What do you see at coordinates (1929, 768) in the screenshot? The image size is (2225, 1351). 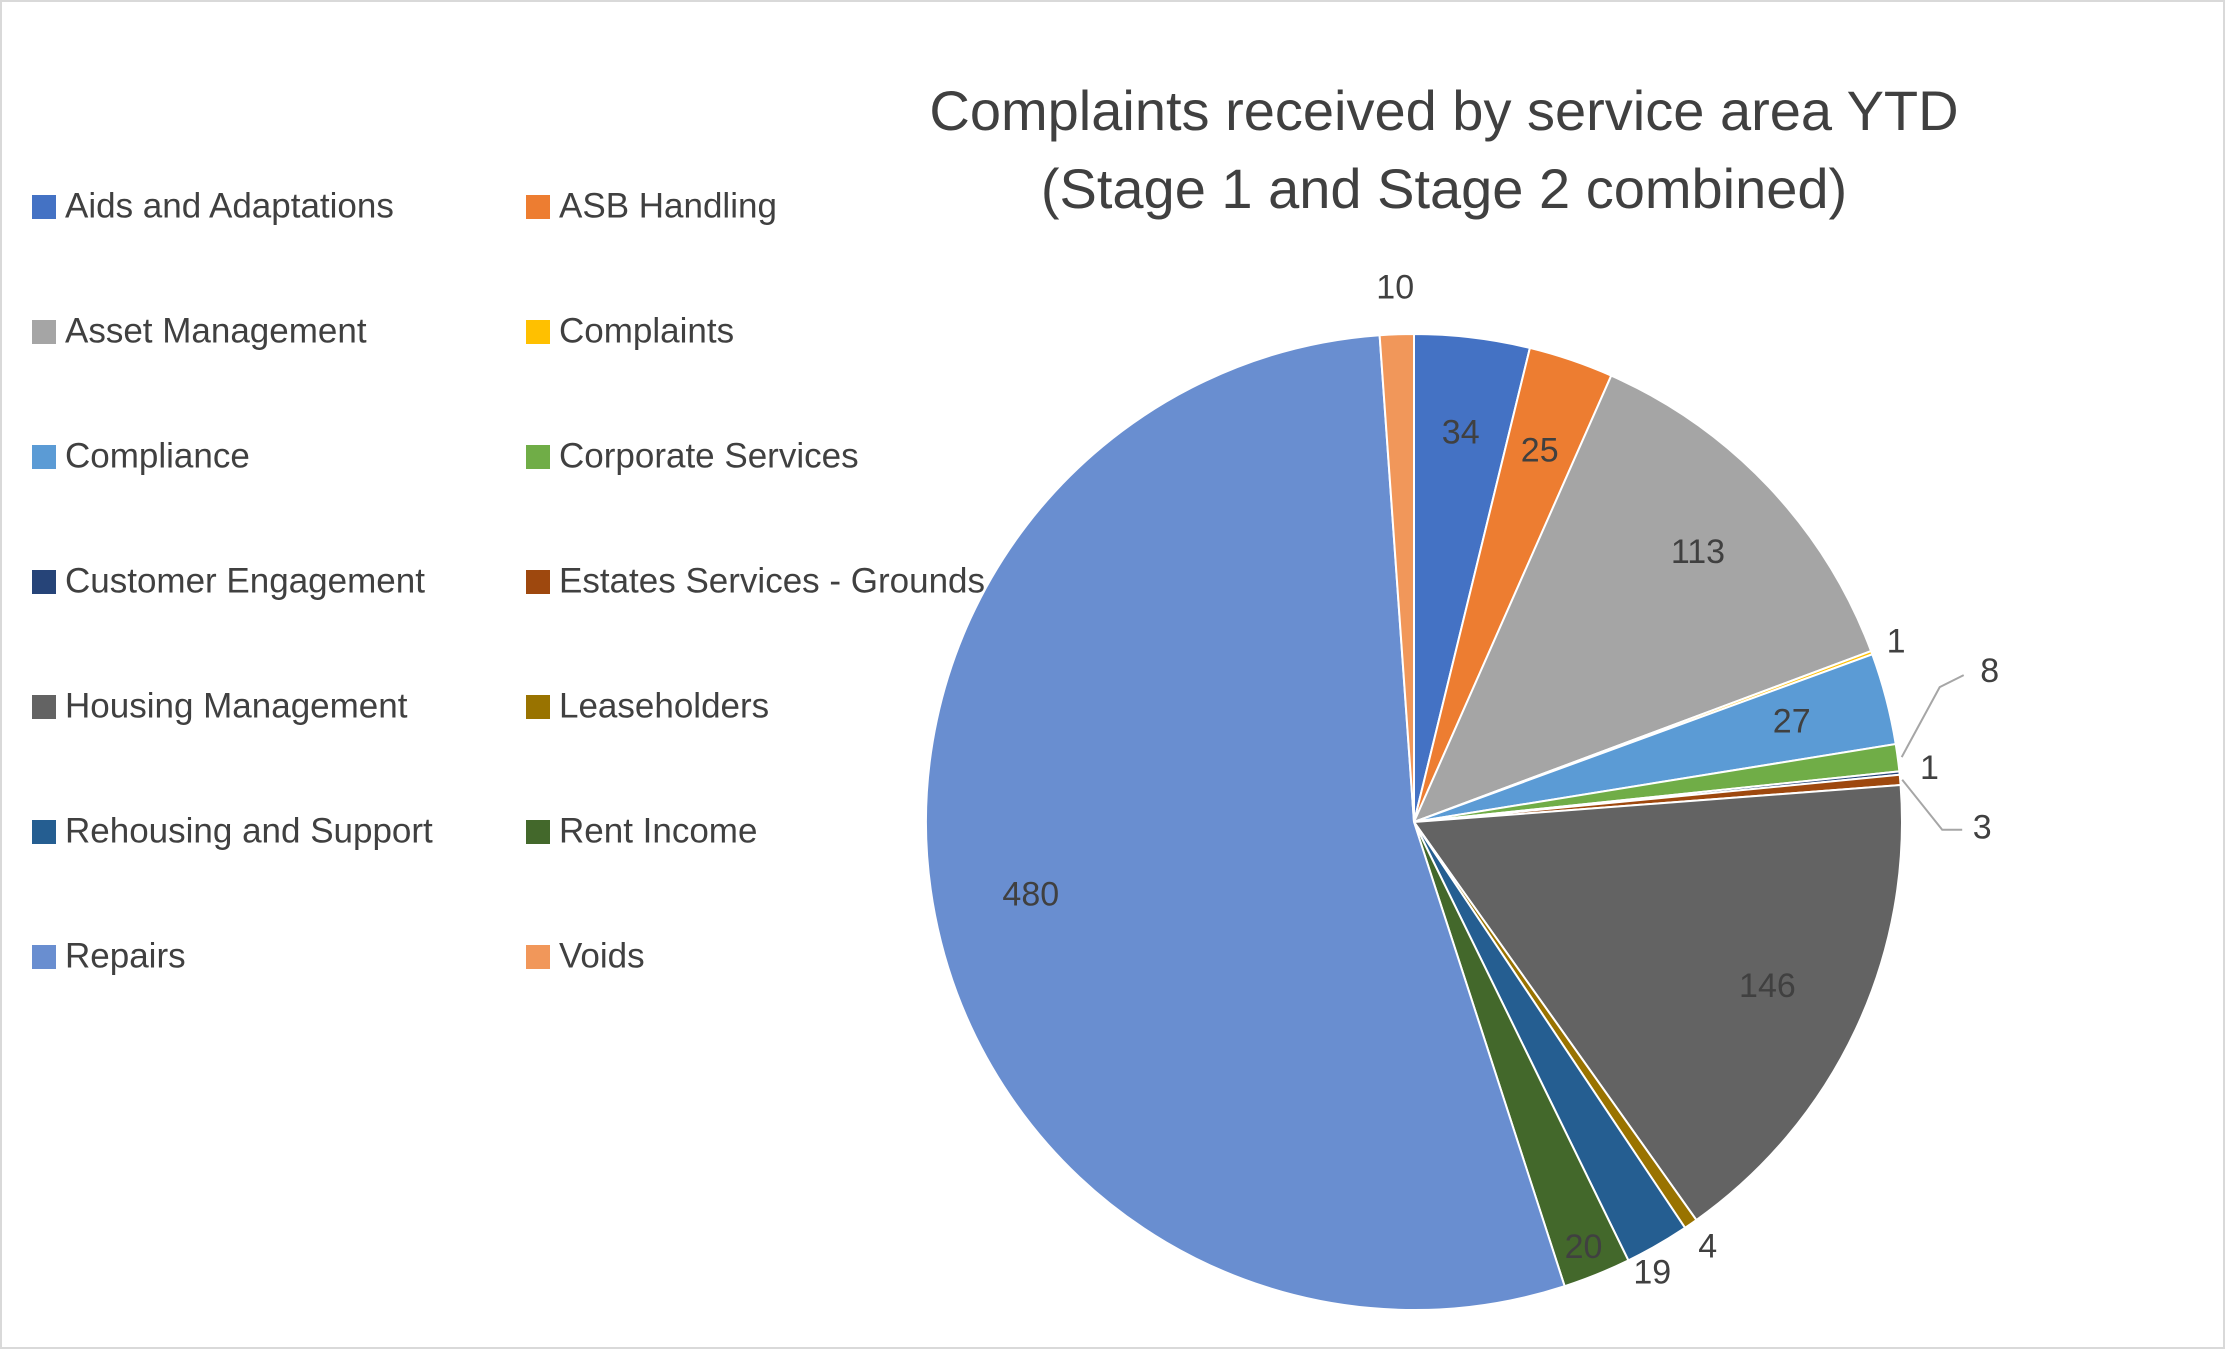 I see `data-label-customer-engagement: 1` at bounding box center [1929, 768].